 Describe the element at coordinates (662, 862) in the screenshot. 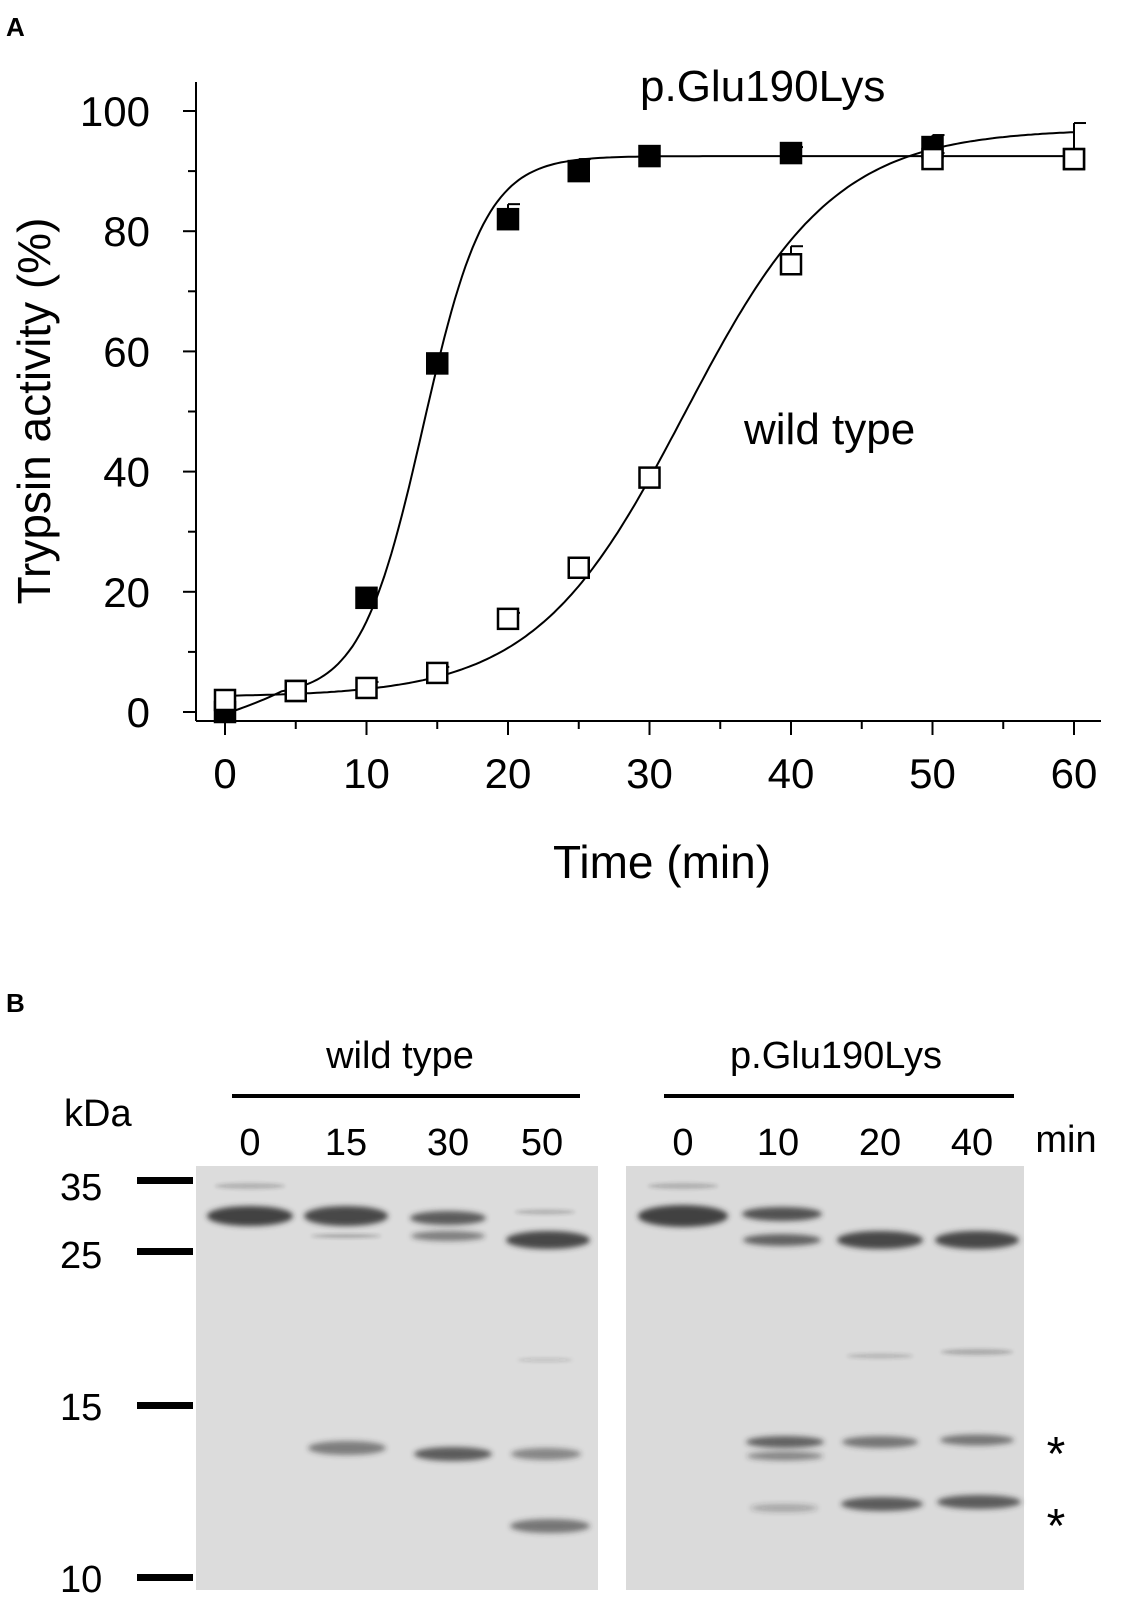

I see `x-axis-label: Time (min)` at that location.